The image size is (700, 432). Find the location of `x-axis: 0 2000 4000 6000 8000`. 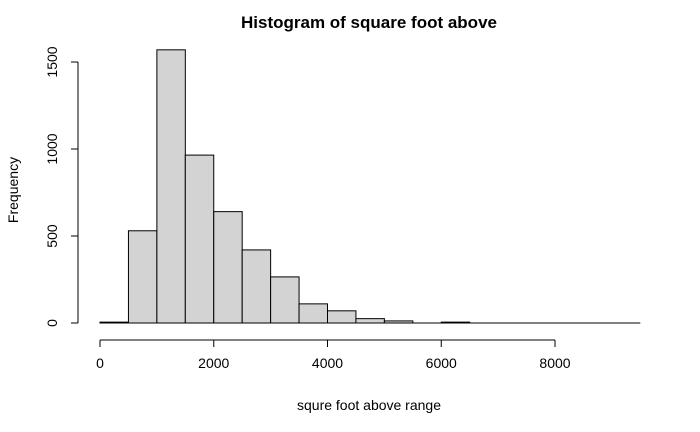

x-axis: 0 2000 4000 6000 8000 is located at coordinates (333, 355).